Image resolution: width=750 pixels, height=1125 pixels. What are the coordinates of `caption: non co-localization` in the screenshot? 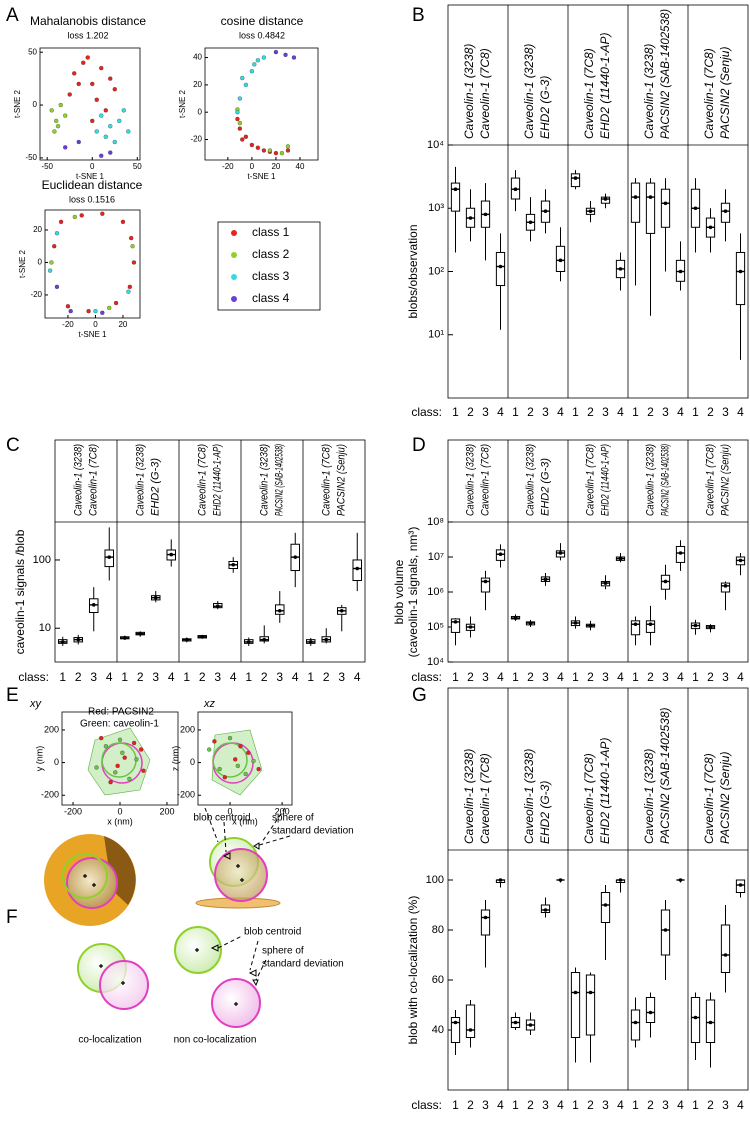 It's located at (215, 1040).